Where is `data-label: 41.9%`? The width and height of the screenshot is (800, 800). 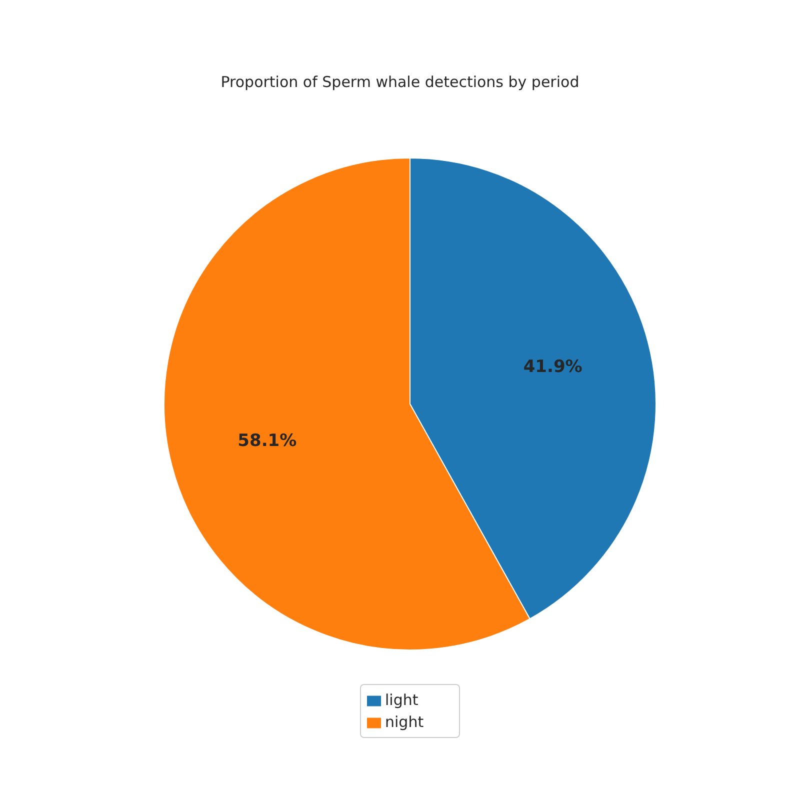 data-label: 41.9% is located at coordinates (552, 366).